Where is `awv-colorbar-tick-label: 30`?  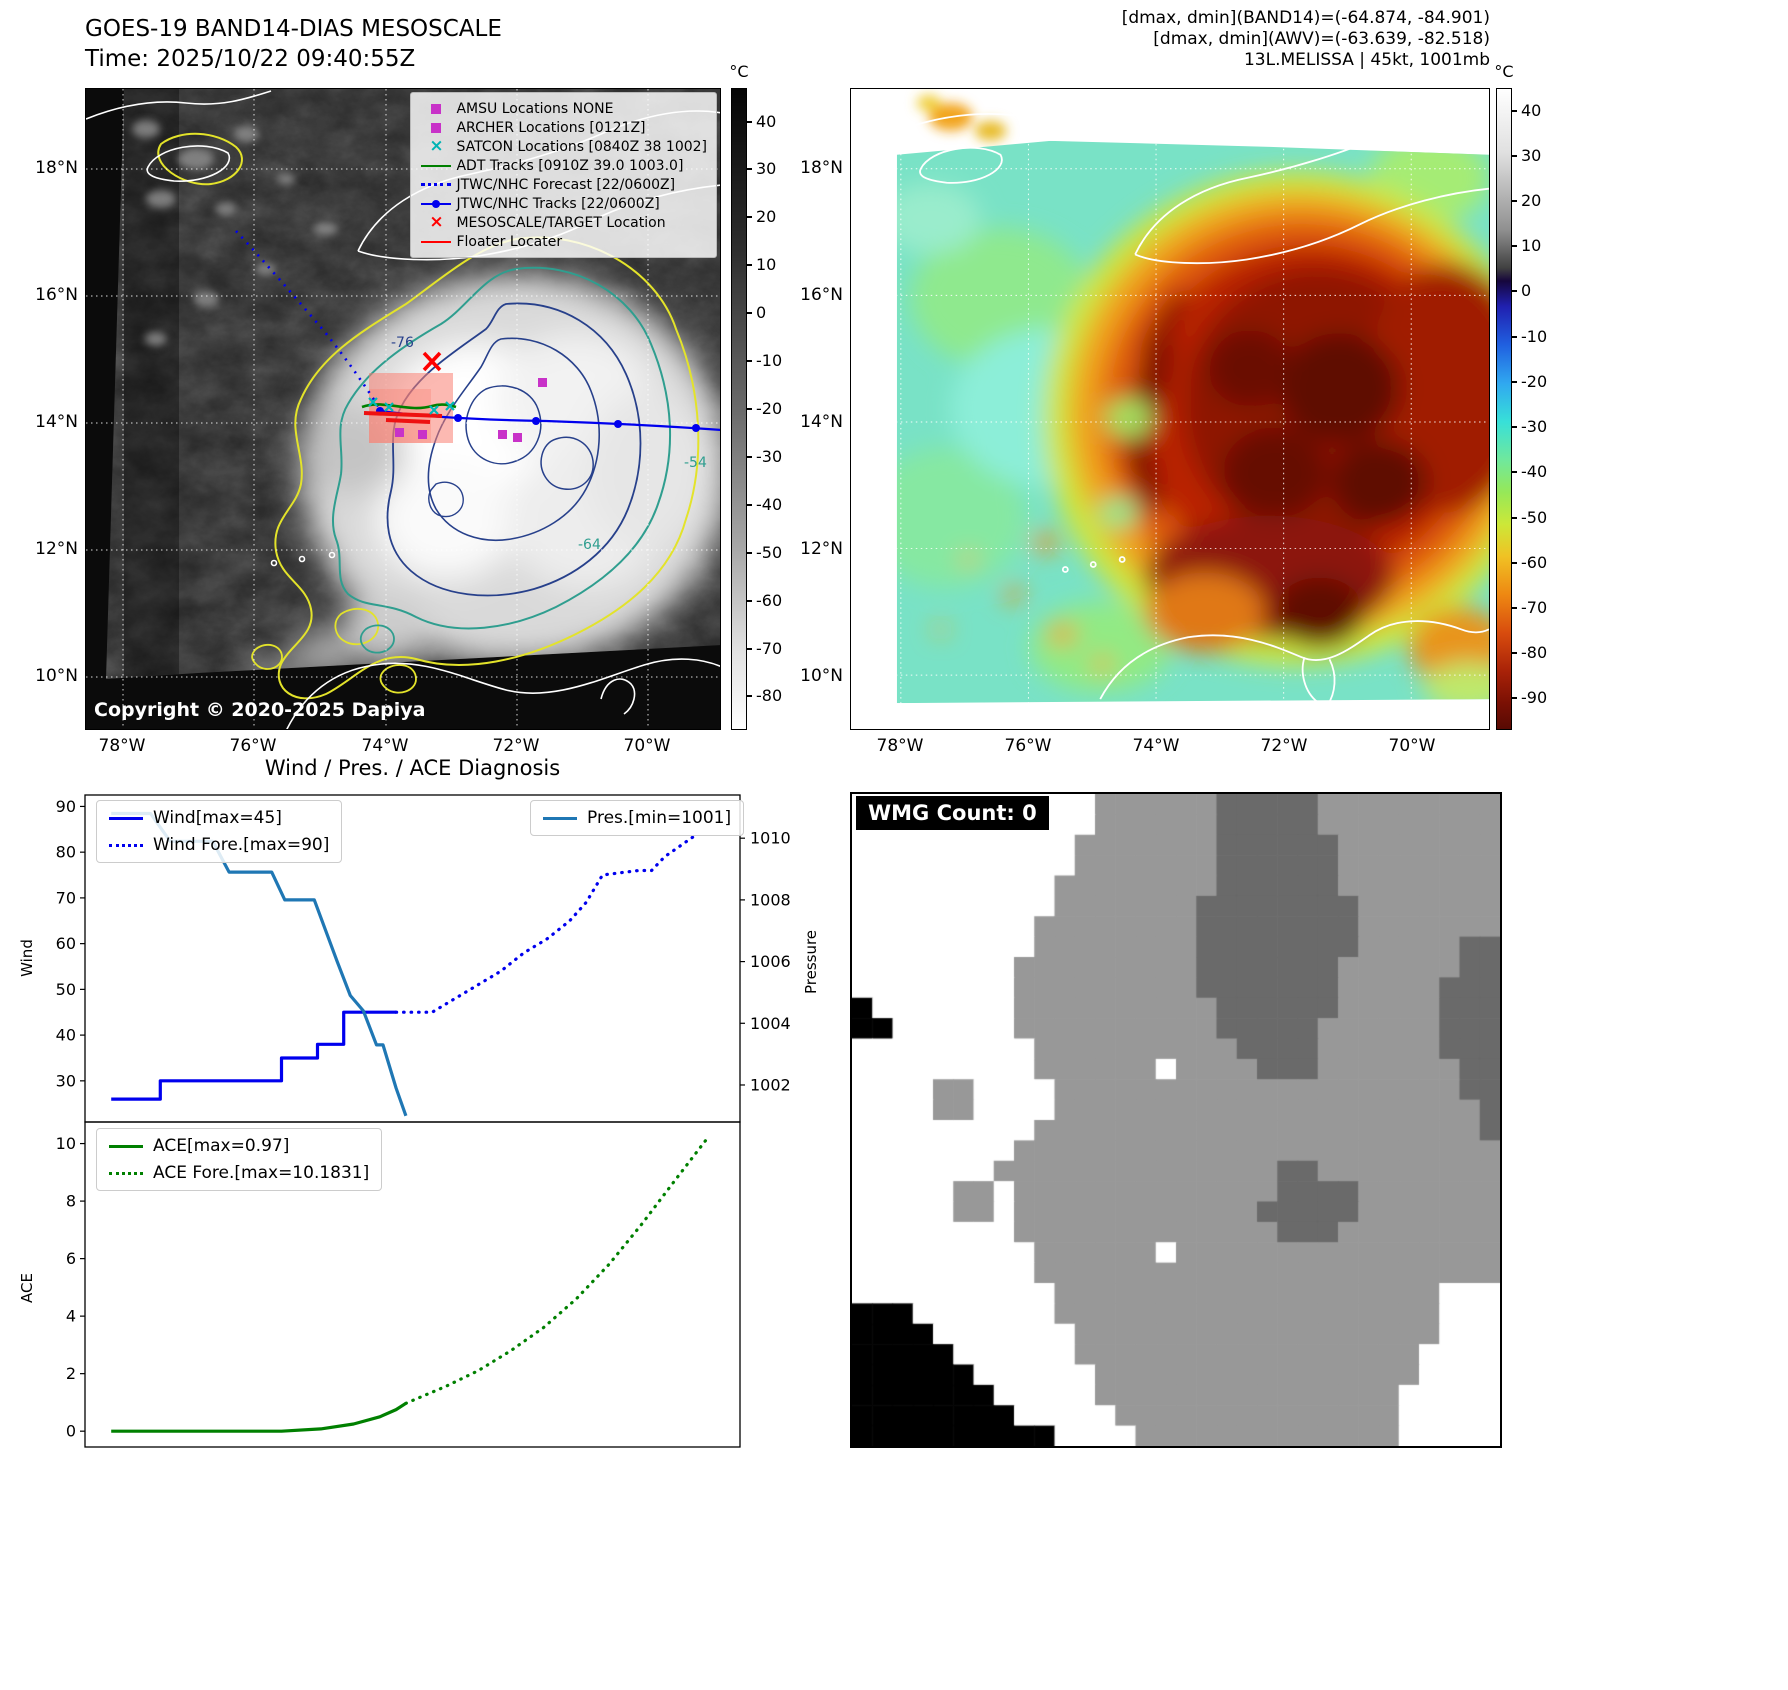 awv-colorbar-tick-label: 30 is located at coordinates (1531, 155).